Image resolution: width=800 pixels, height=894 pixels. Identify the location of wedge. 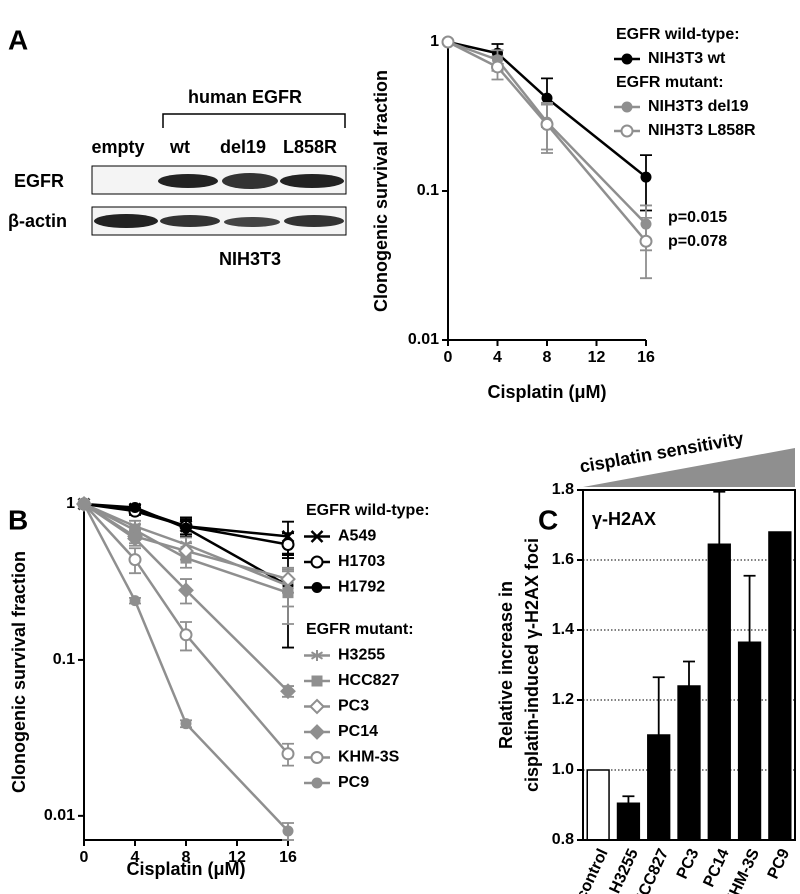
(689, 467).